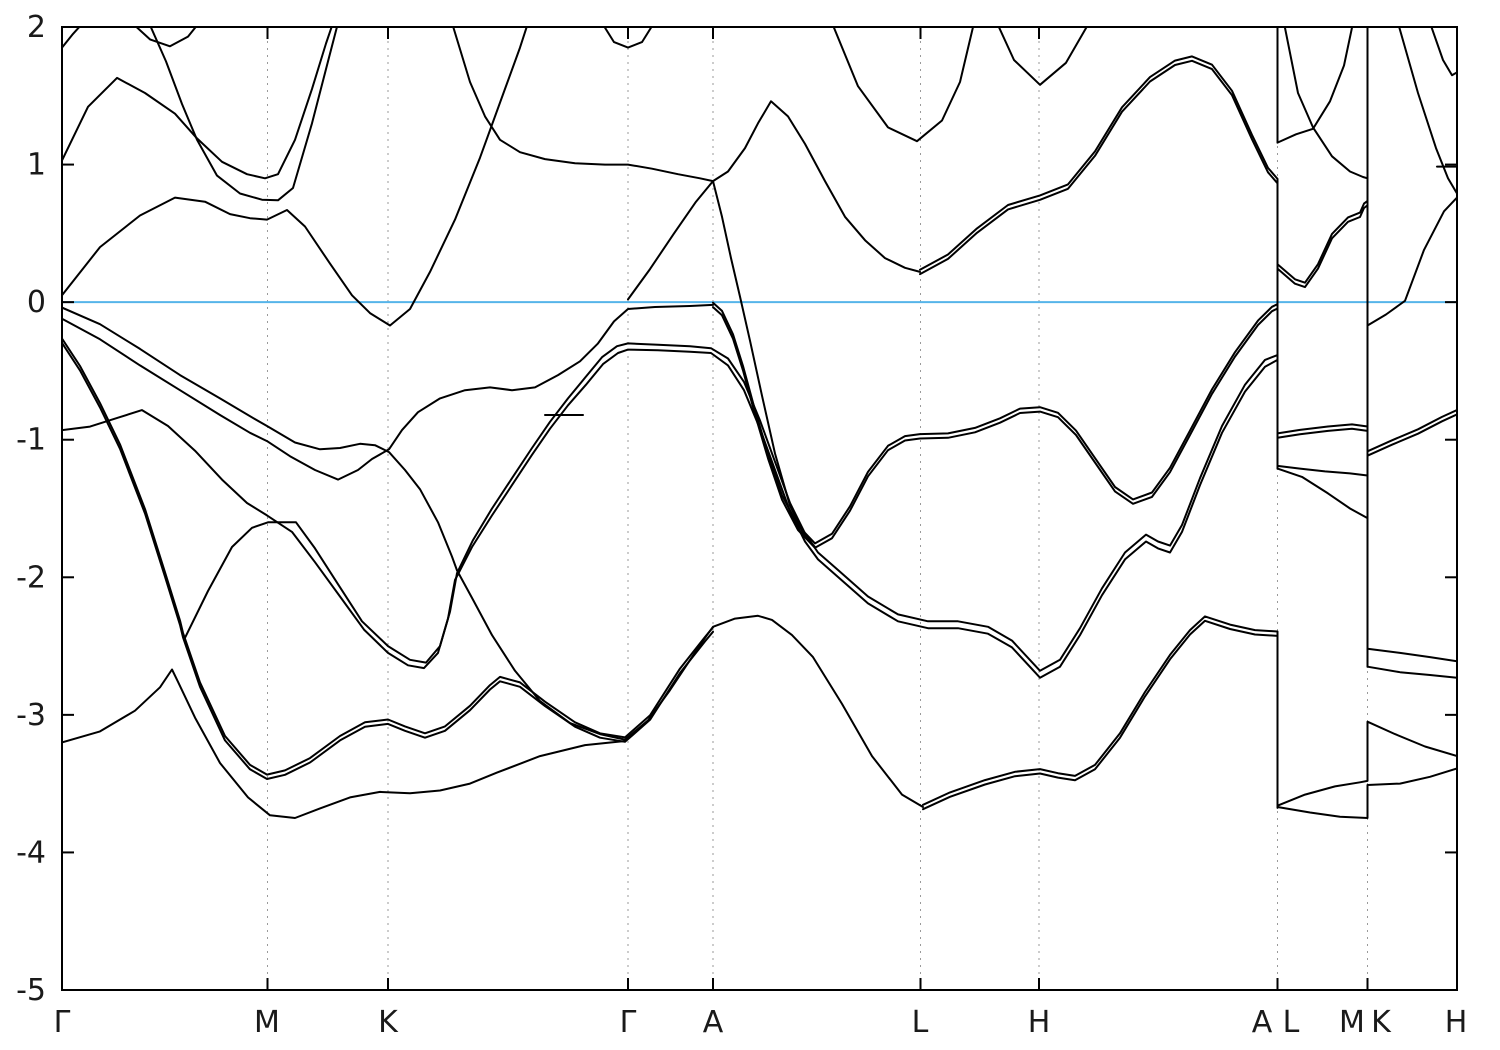 The height and width of the screenshot is (1050, 1500). What do you see at coordinates (1427, 111) in the screenshot?
I see `band-c12` at bounding box center [1427, 111].